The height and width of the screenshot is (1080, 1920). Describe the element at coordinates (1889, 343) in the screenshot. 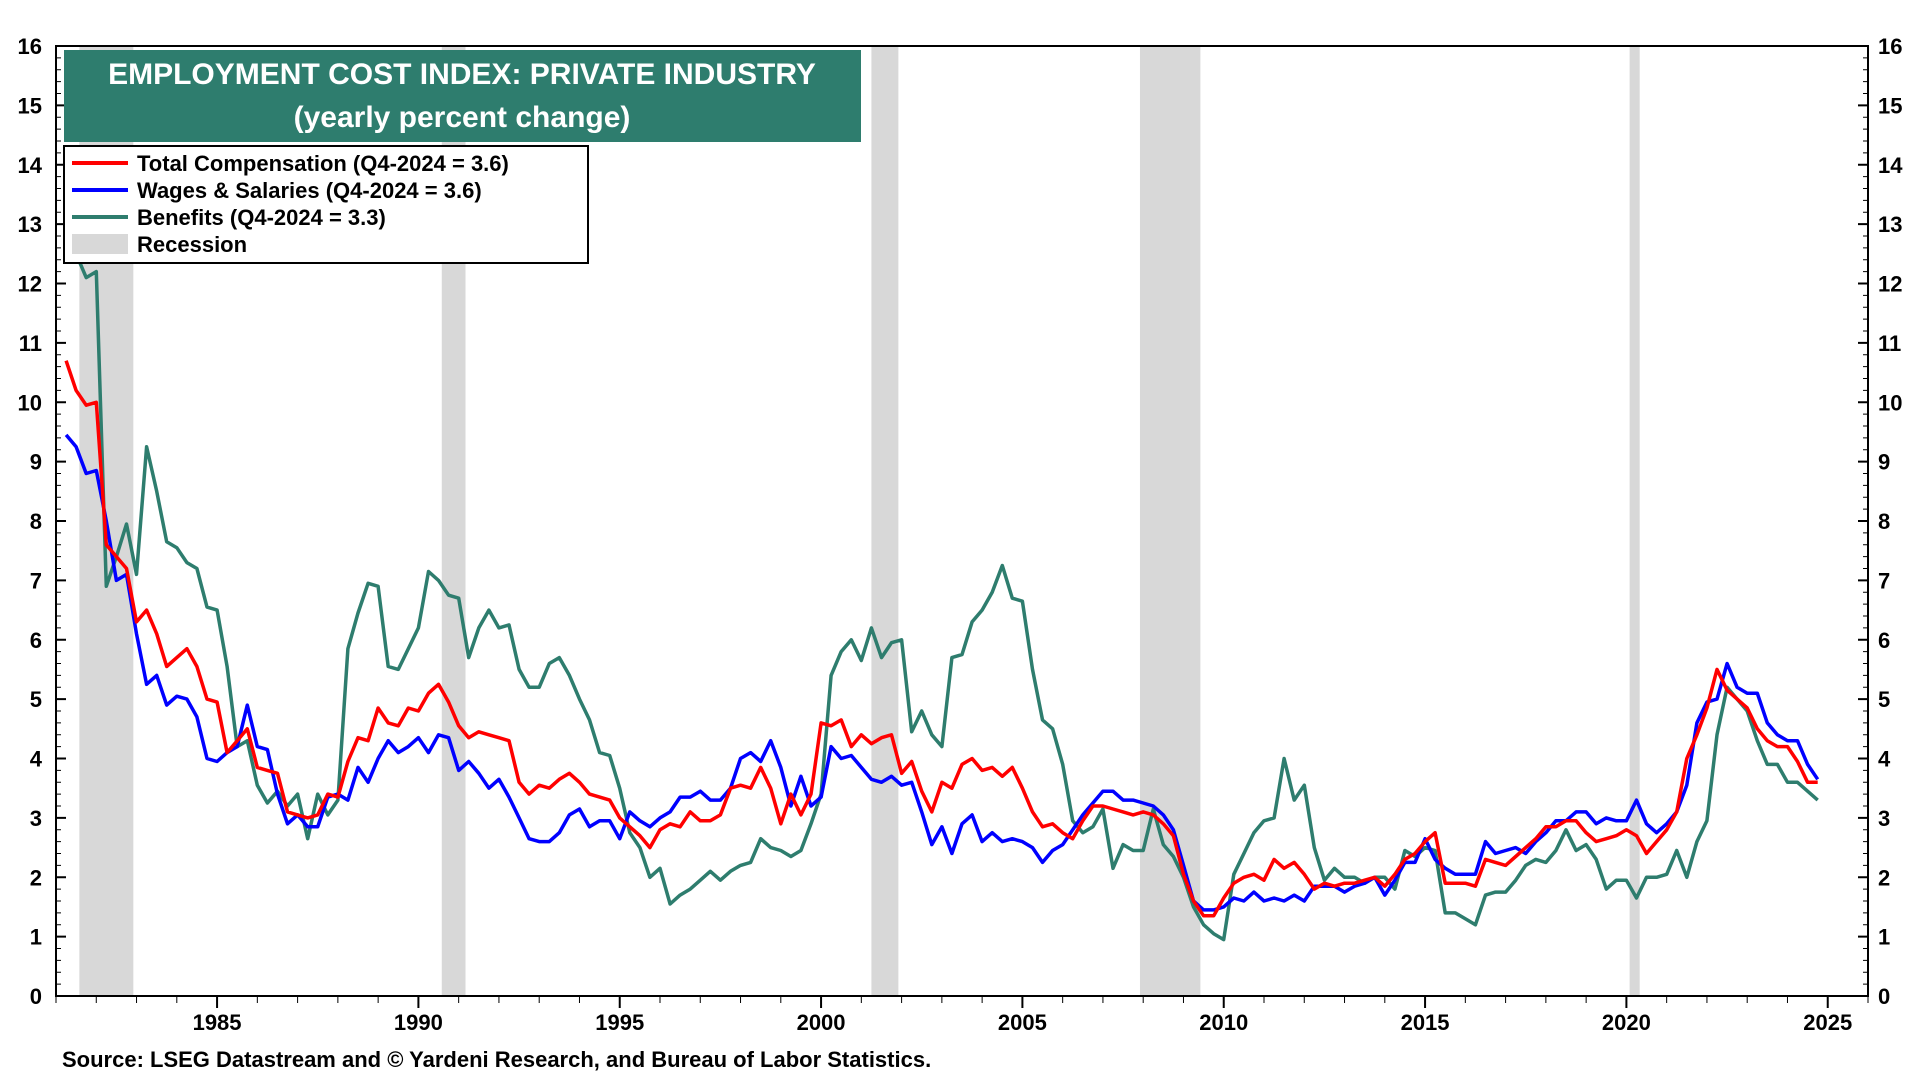

I see `y-tick-label-right: 11` at that location.